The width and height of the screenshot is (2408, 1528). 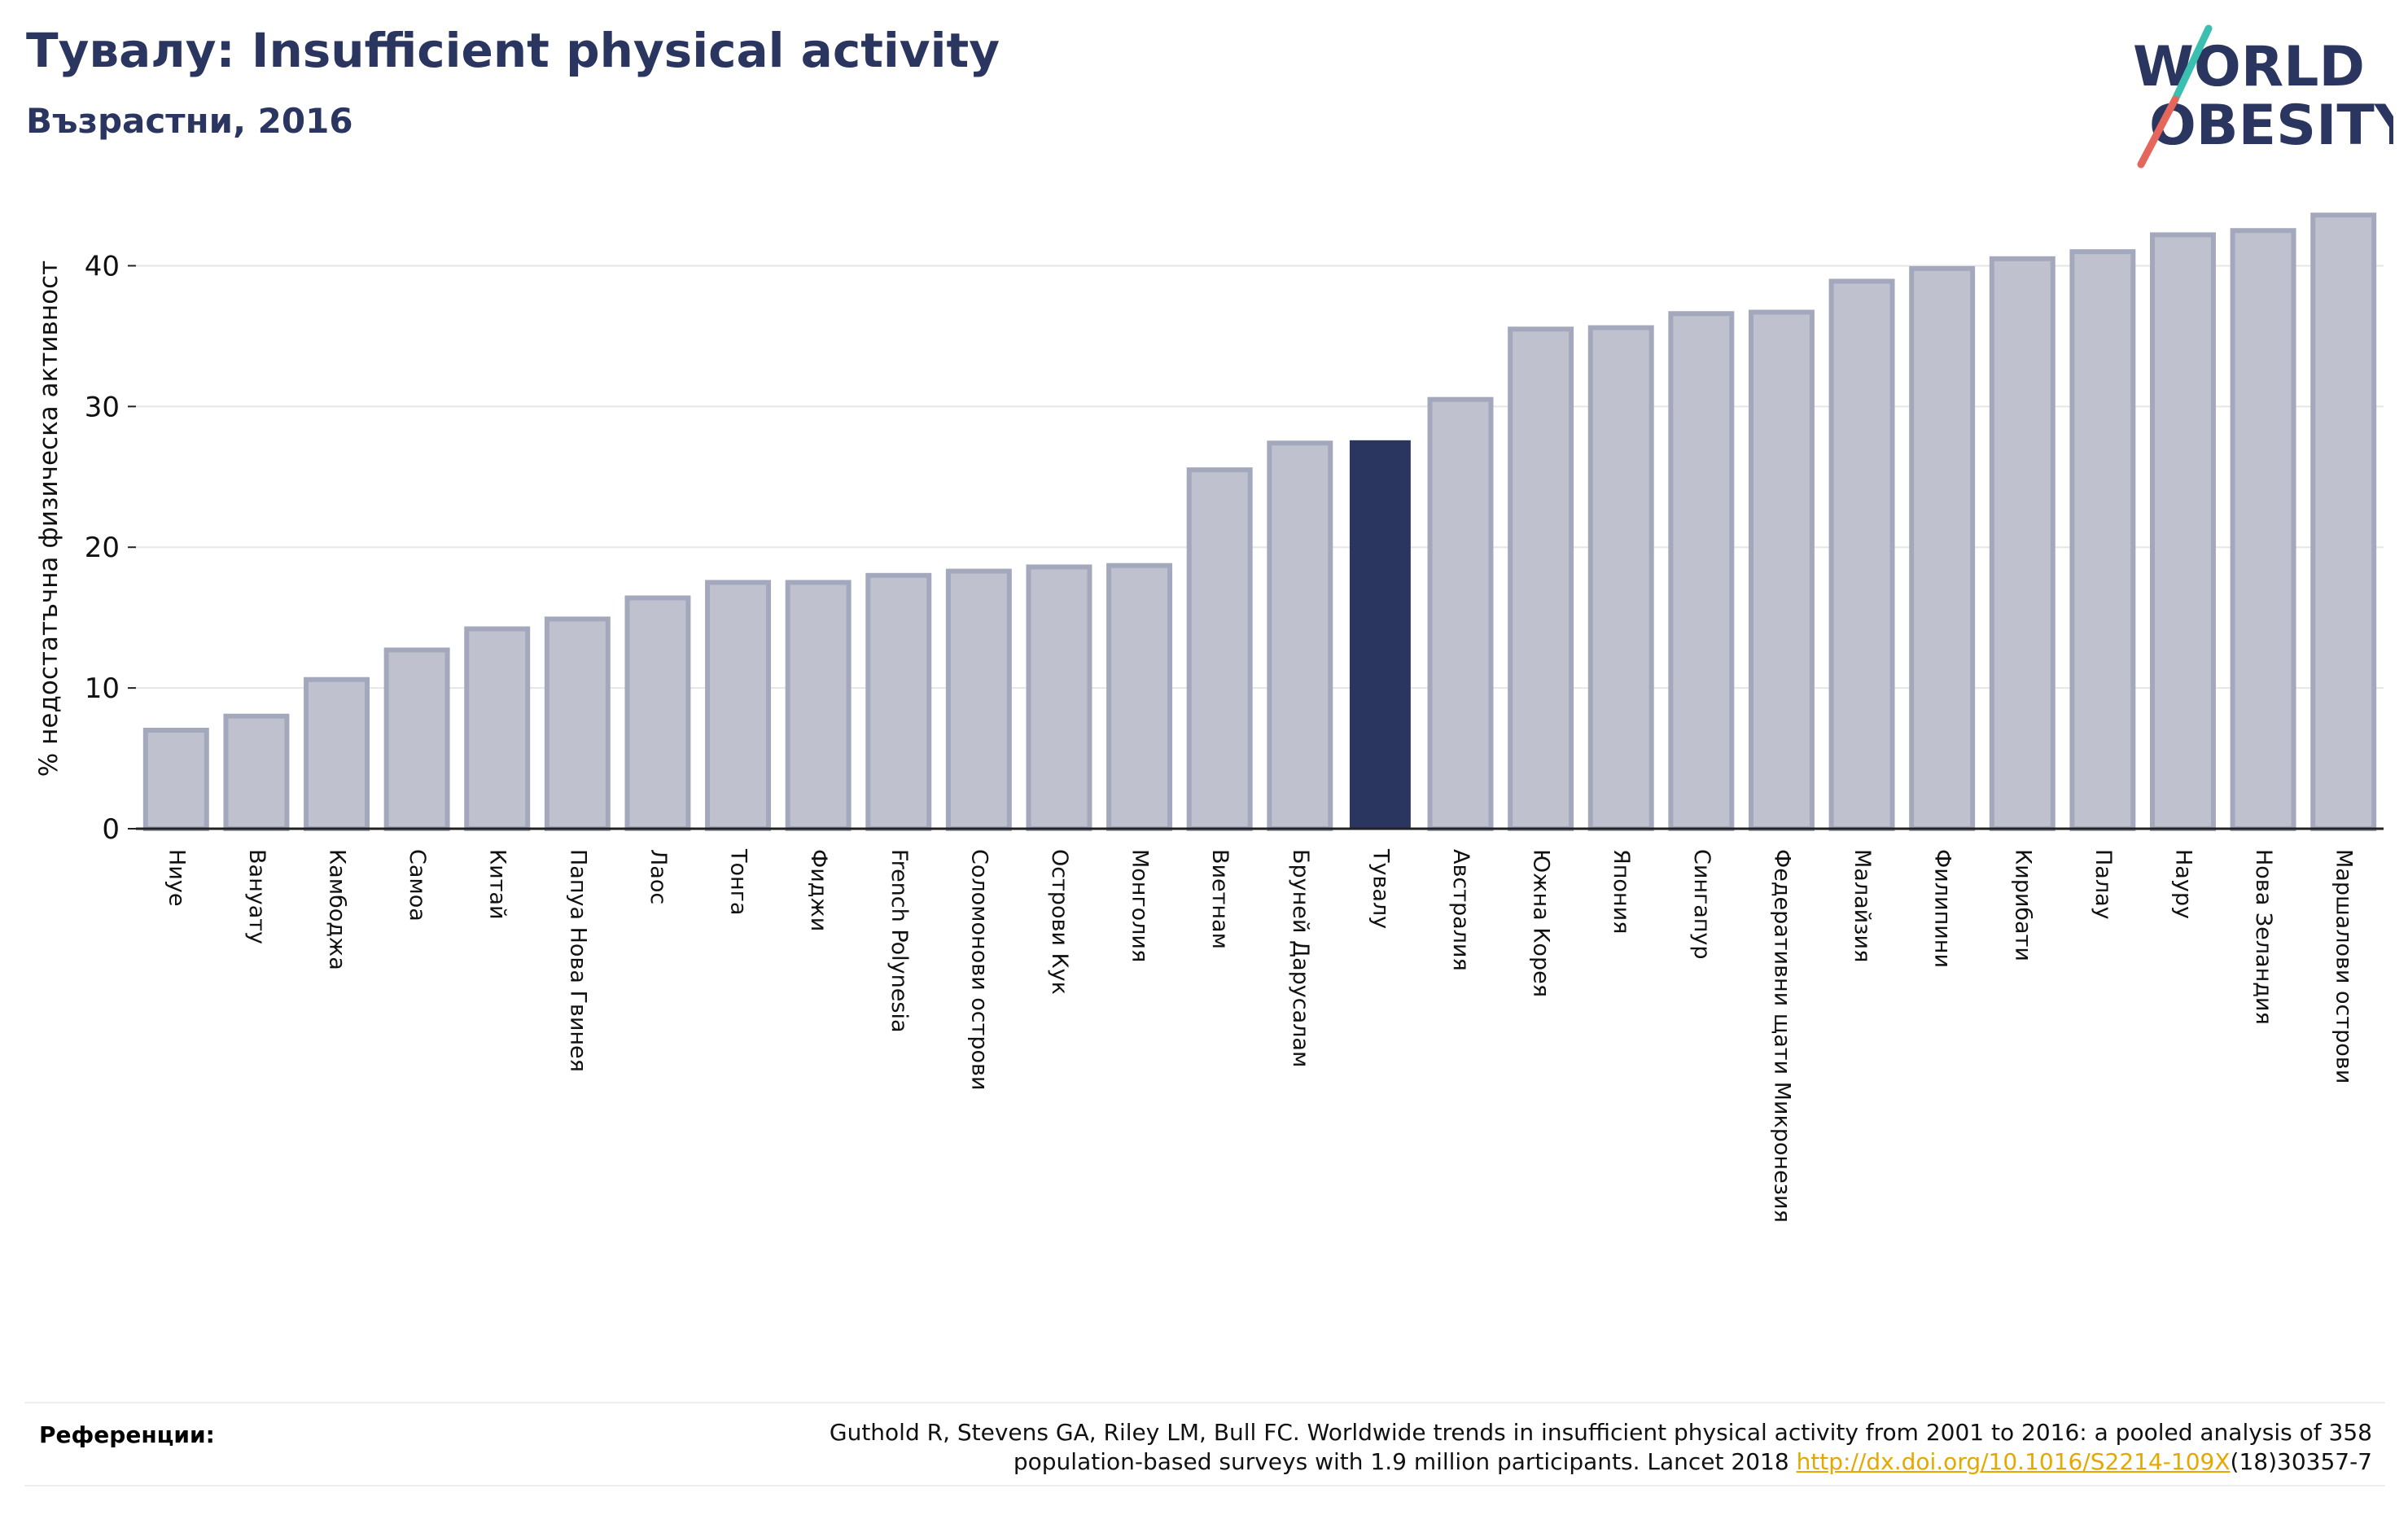 I want to click on x-category-label: Соломонови острови, so click(x=979, y=970).